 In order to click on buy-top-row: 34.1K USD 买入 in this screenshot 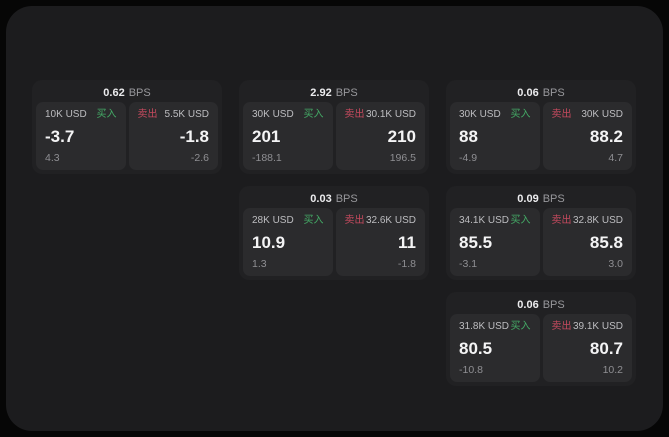, I will do `click(495, 221)`.